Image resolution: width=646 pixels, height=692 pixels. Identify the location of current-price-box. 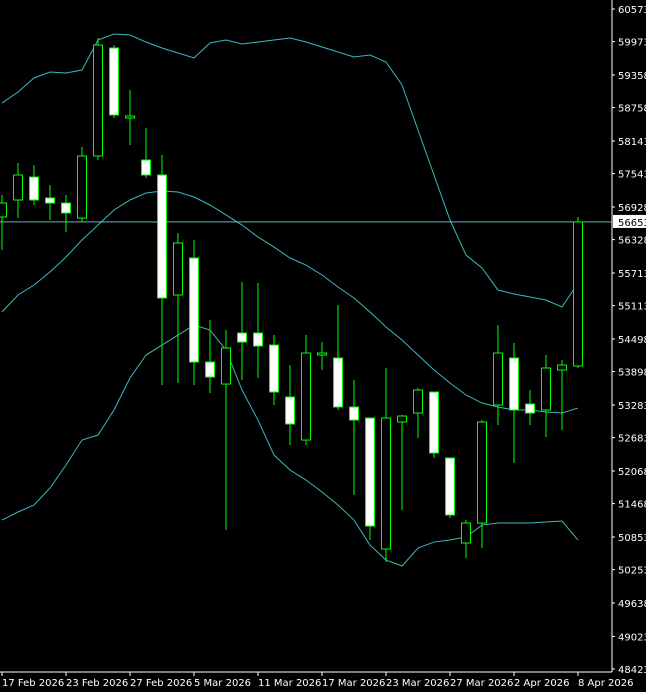
(629, 221).